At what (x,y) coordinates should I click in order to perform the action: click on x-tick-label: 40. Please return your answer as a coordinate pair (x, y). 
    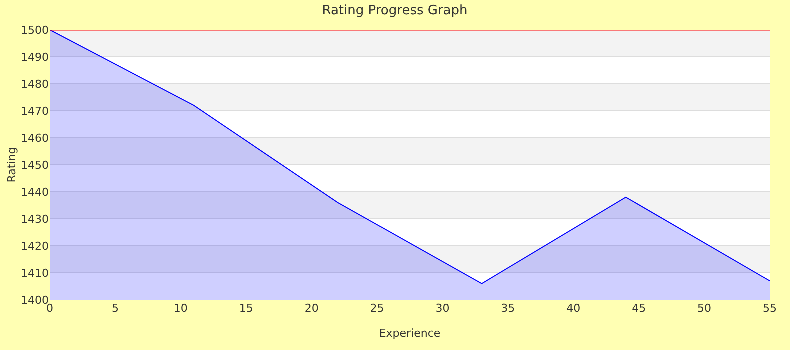
    Looking at the image, I should click on (573, 308).